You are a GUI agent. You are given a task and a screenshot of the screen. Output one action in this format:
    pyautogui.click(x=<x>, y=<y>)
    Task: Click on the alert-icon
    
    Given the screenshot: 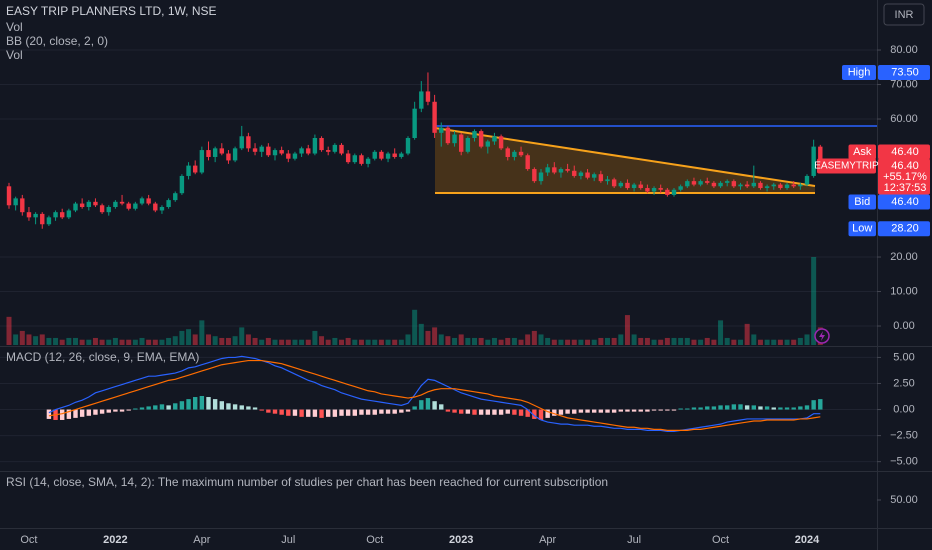 What is the action you would take?
    pyautogui.click(x=822, y=336)
    